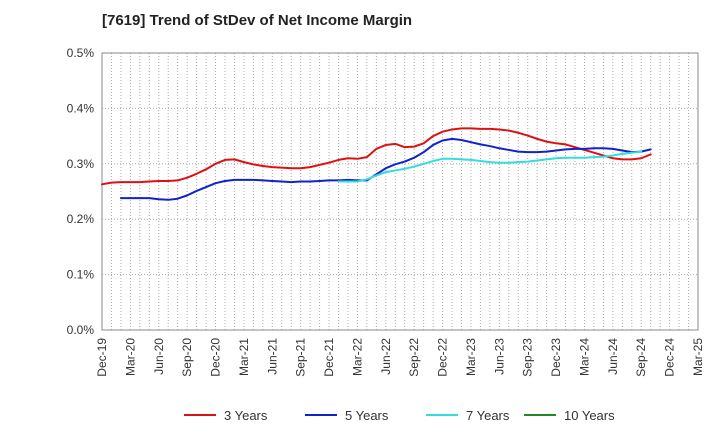  Describe the element at coordinates (329, 357) in the screenshot. I see `x-tick-label: Dec-21` at that location.